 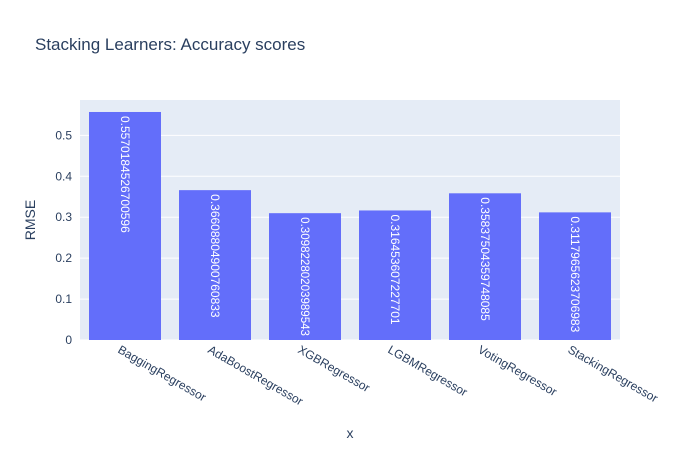 What do you see at coordinates (170, 44) in the screenshot?
I see `chart-title: Stacking Learners: Accuracy scores` at bounding box center [170, 44].